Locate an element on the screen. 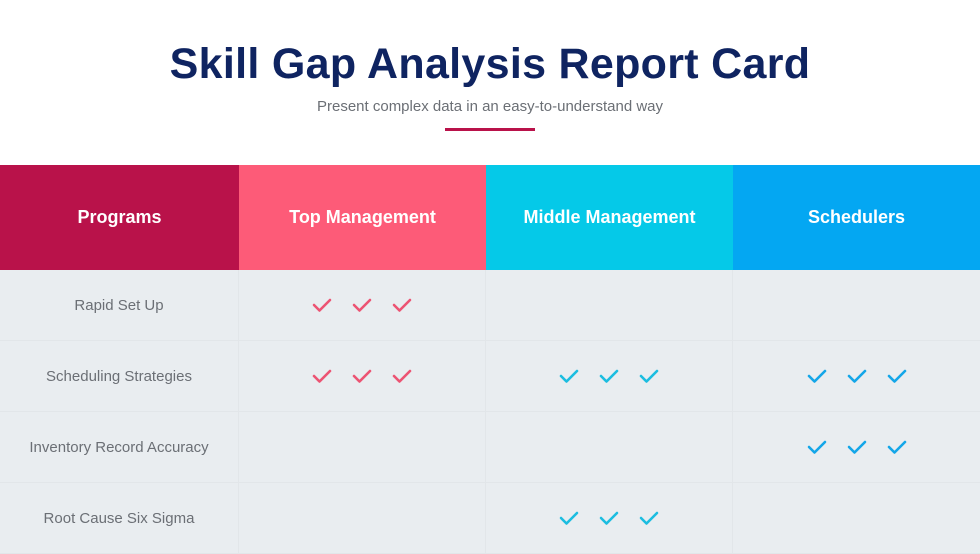  program-label: Rapid Set Up is located at coordinates (119, 305).